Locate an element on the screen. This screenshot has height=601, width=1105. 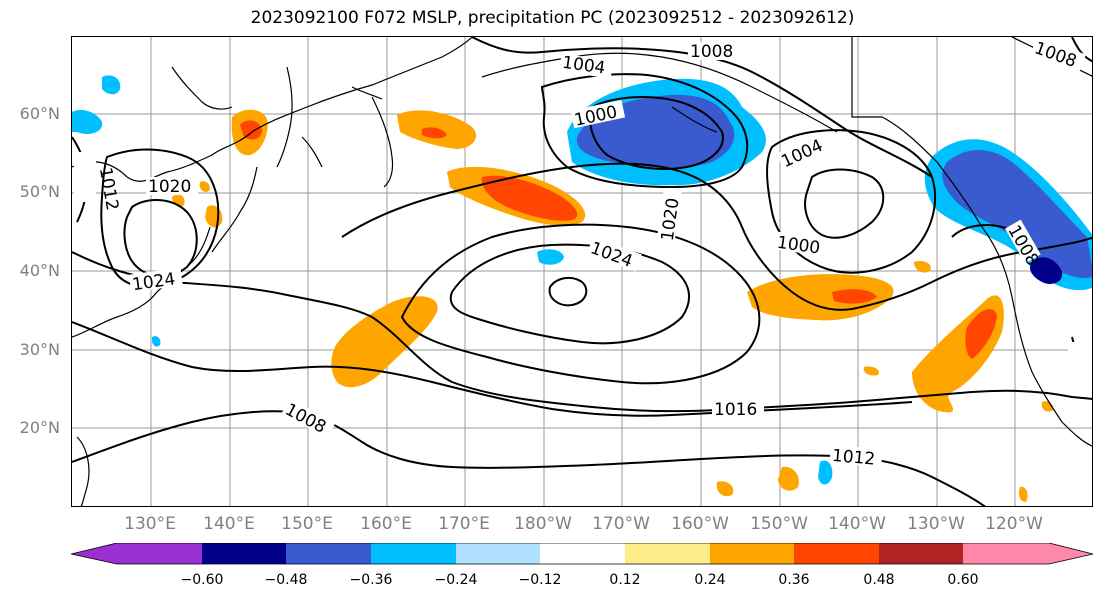
lon-label-140w: 140°W is located at coordinates (857, 524).